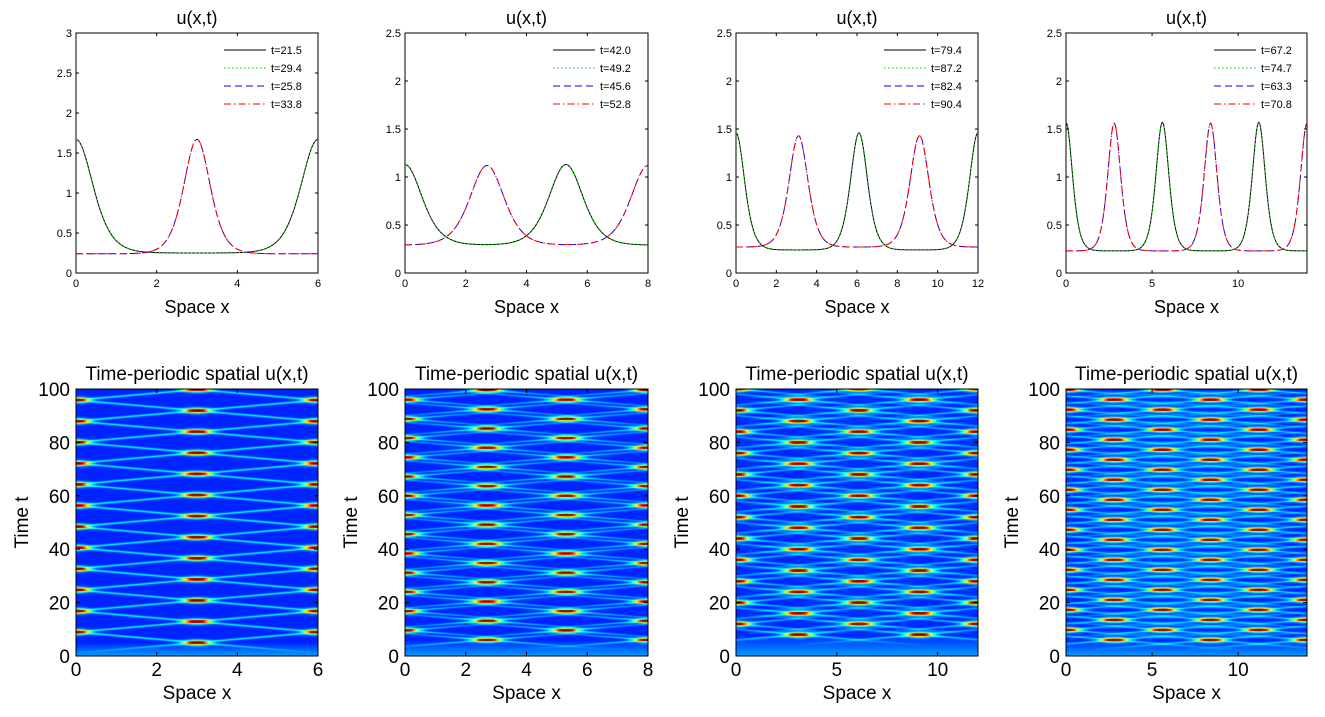 This screenshot has height=717, width=1325. What do you see at coordinates (946, 51) in the screenshot?
I see `legend-label: t=79.4` at bounding box center [946, 51].